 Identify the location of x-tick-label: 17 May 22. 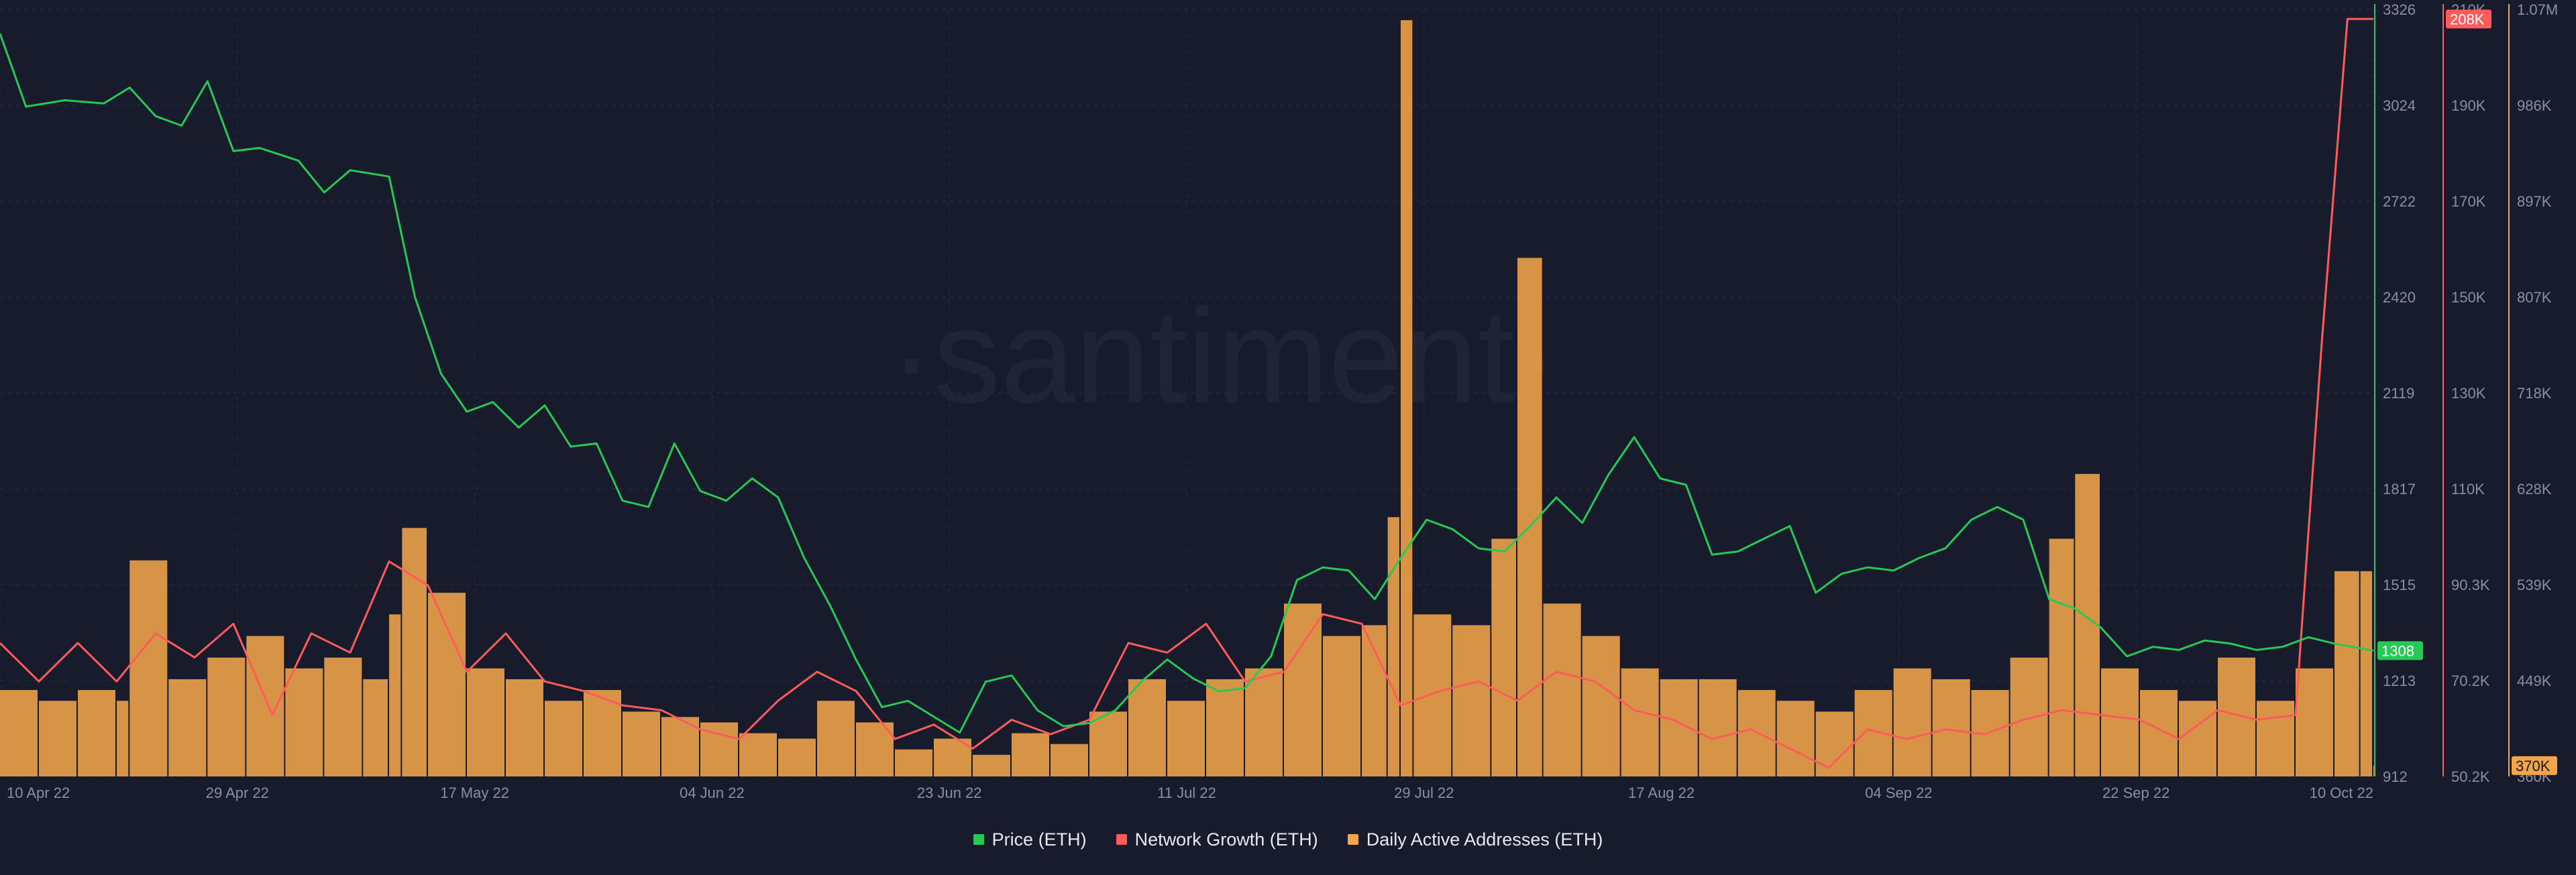
(474, 792).